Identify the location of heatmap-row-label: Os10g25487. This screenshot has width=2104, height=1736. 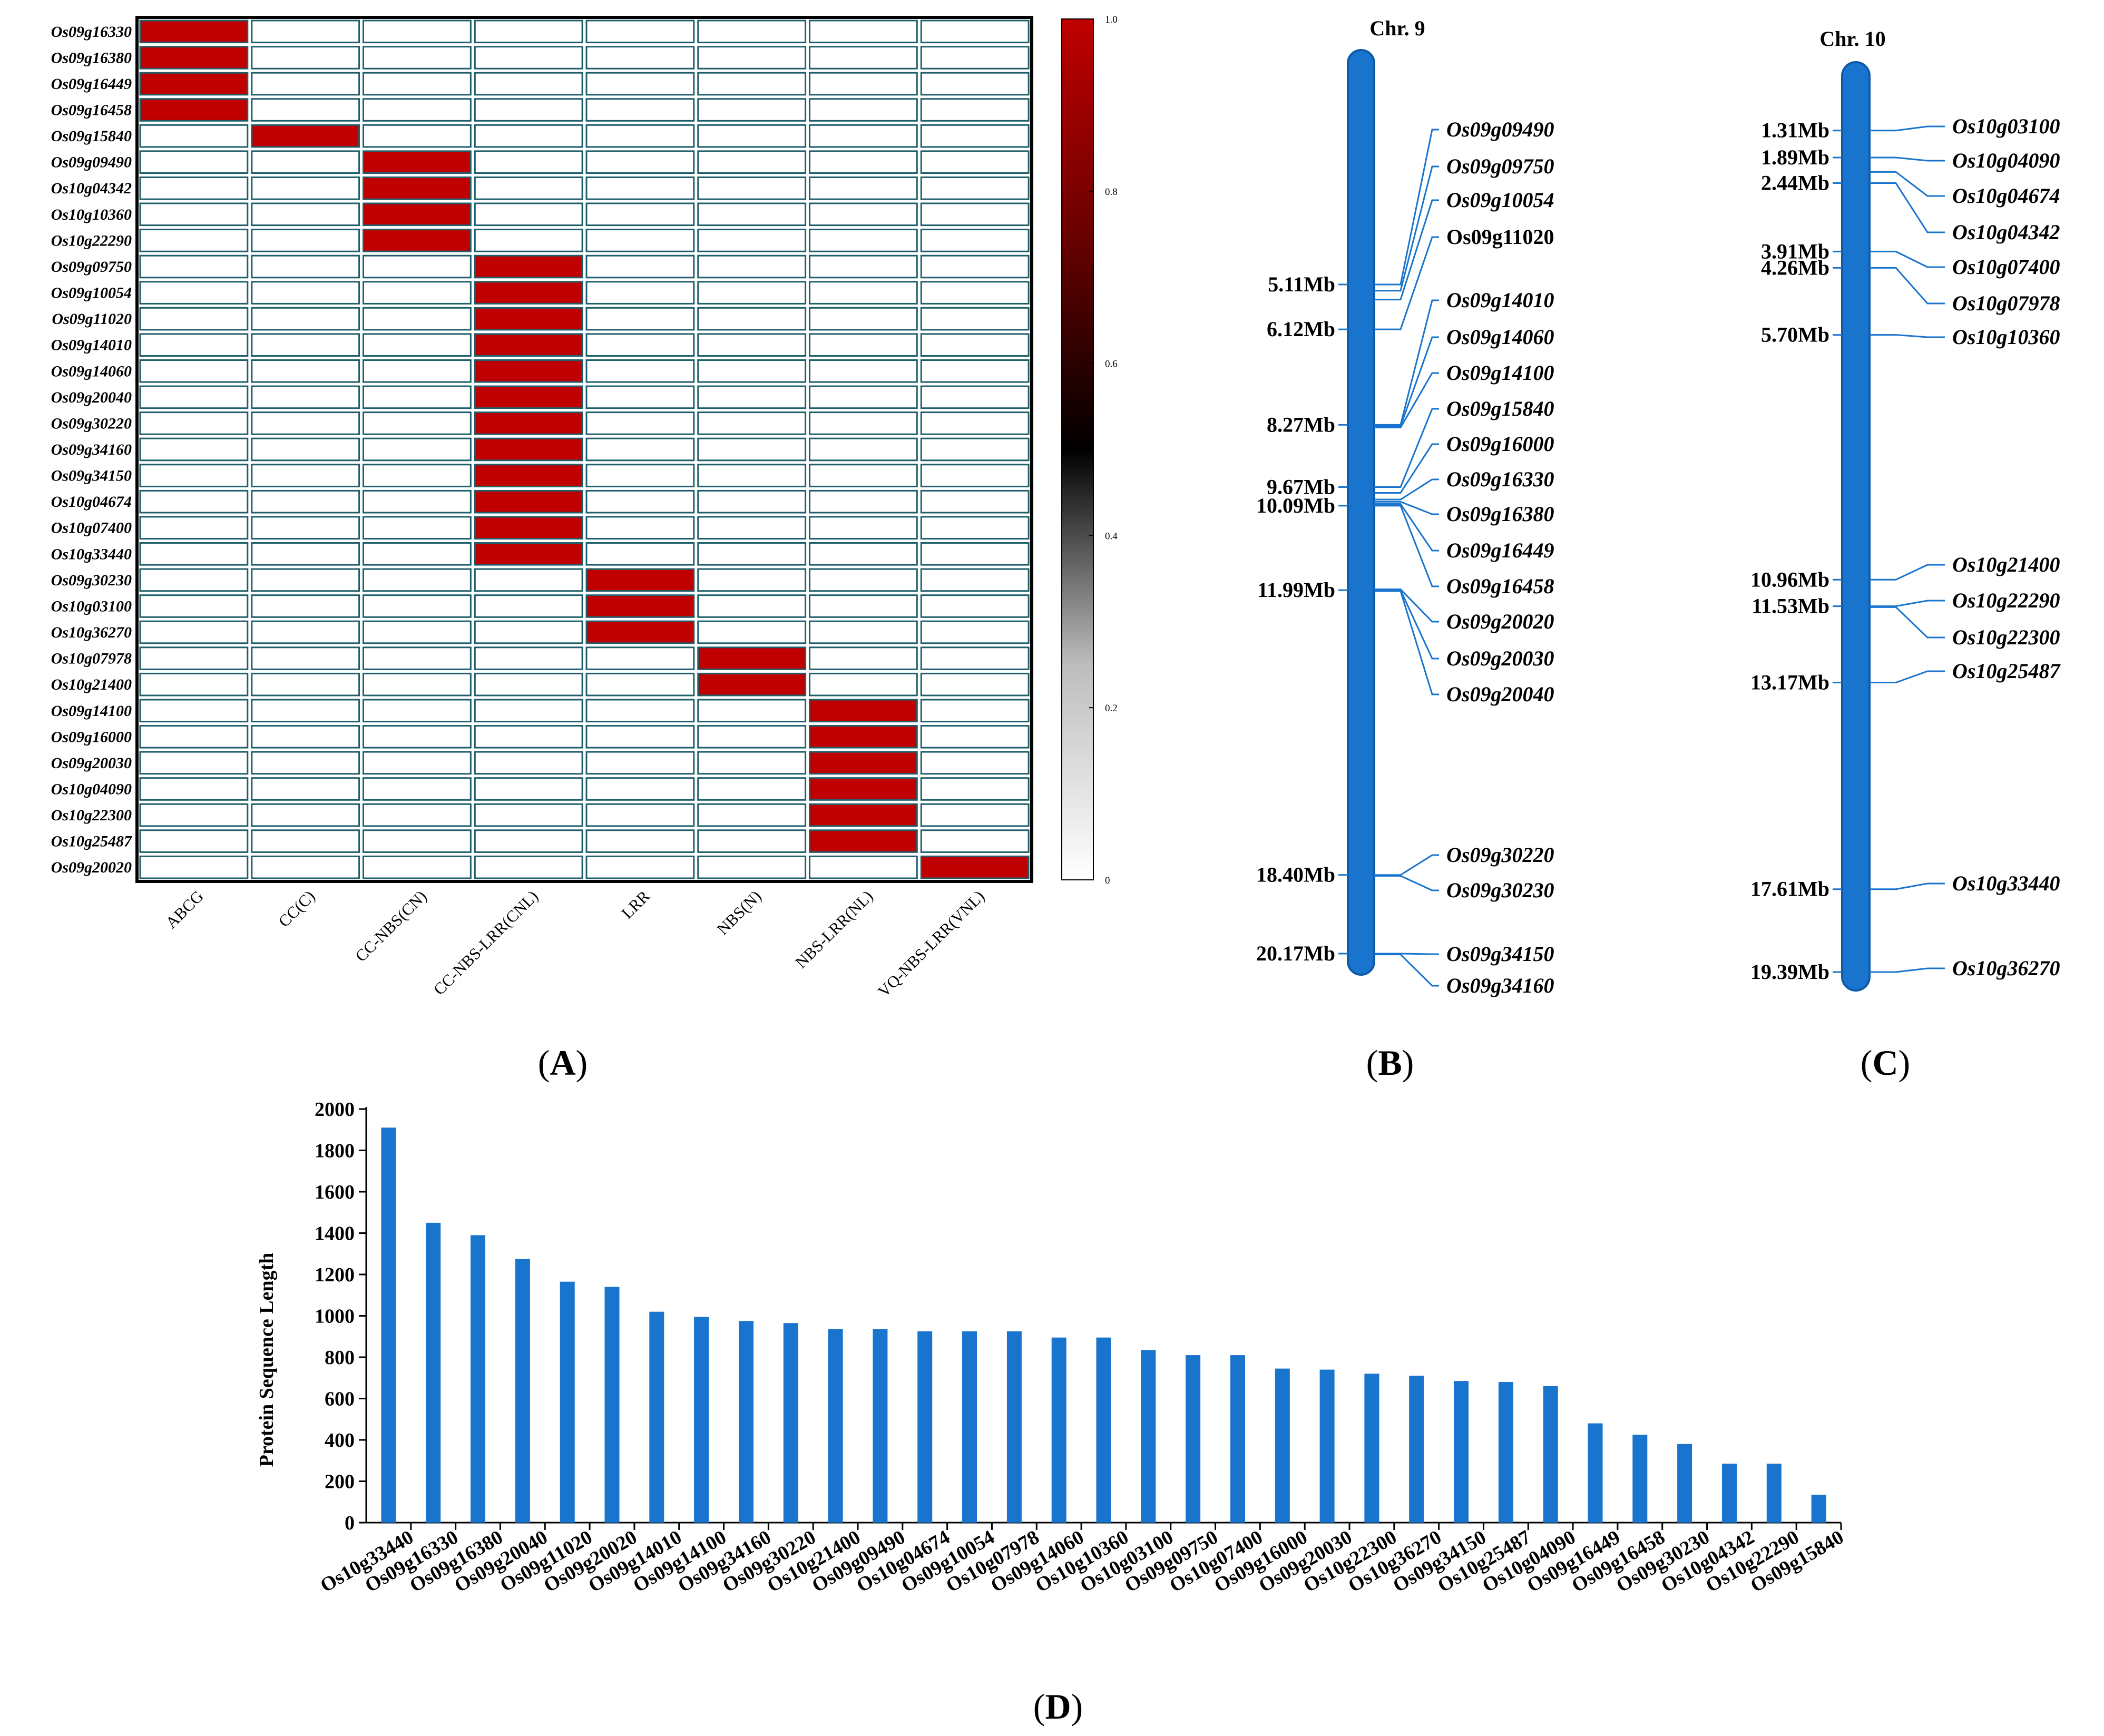
(91, 841).